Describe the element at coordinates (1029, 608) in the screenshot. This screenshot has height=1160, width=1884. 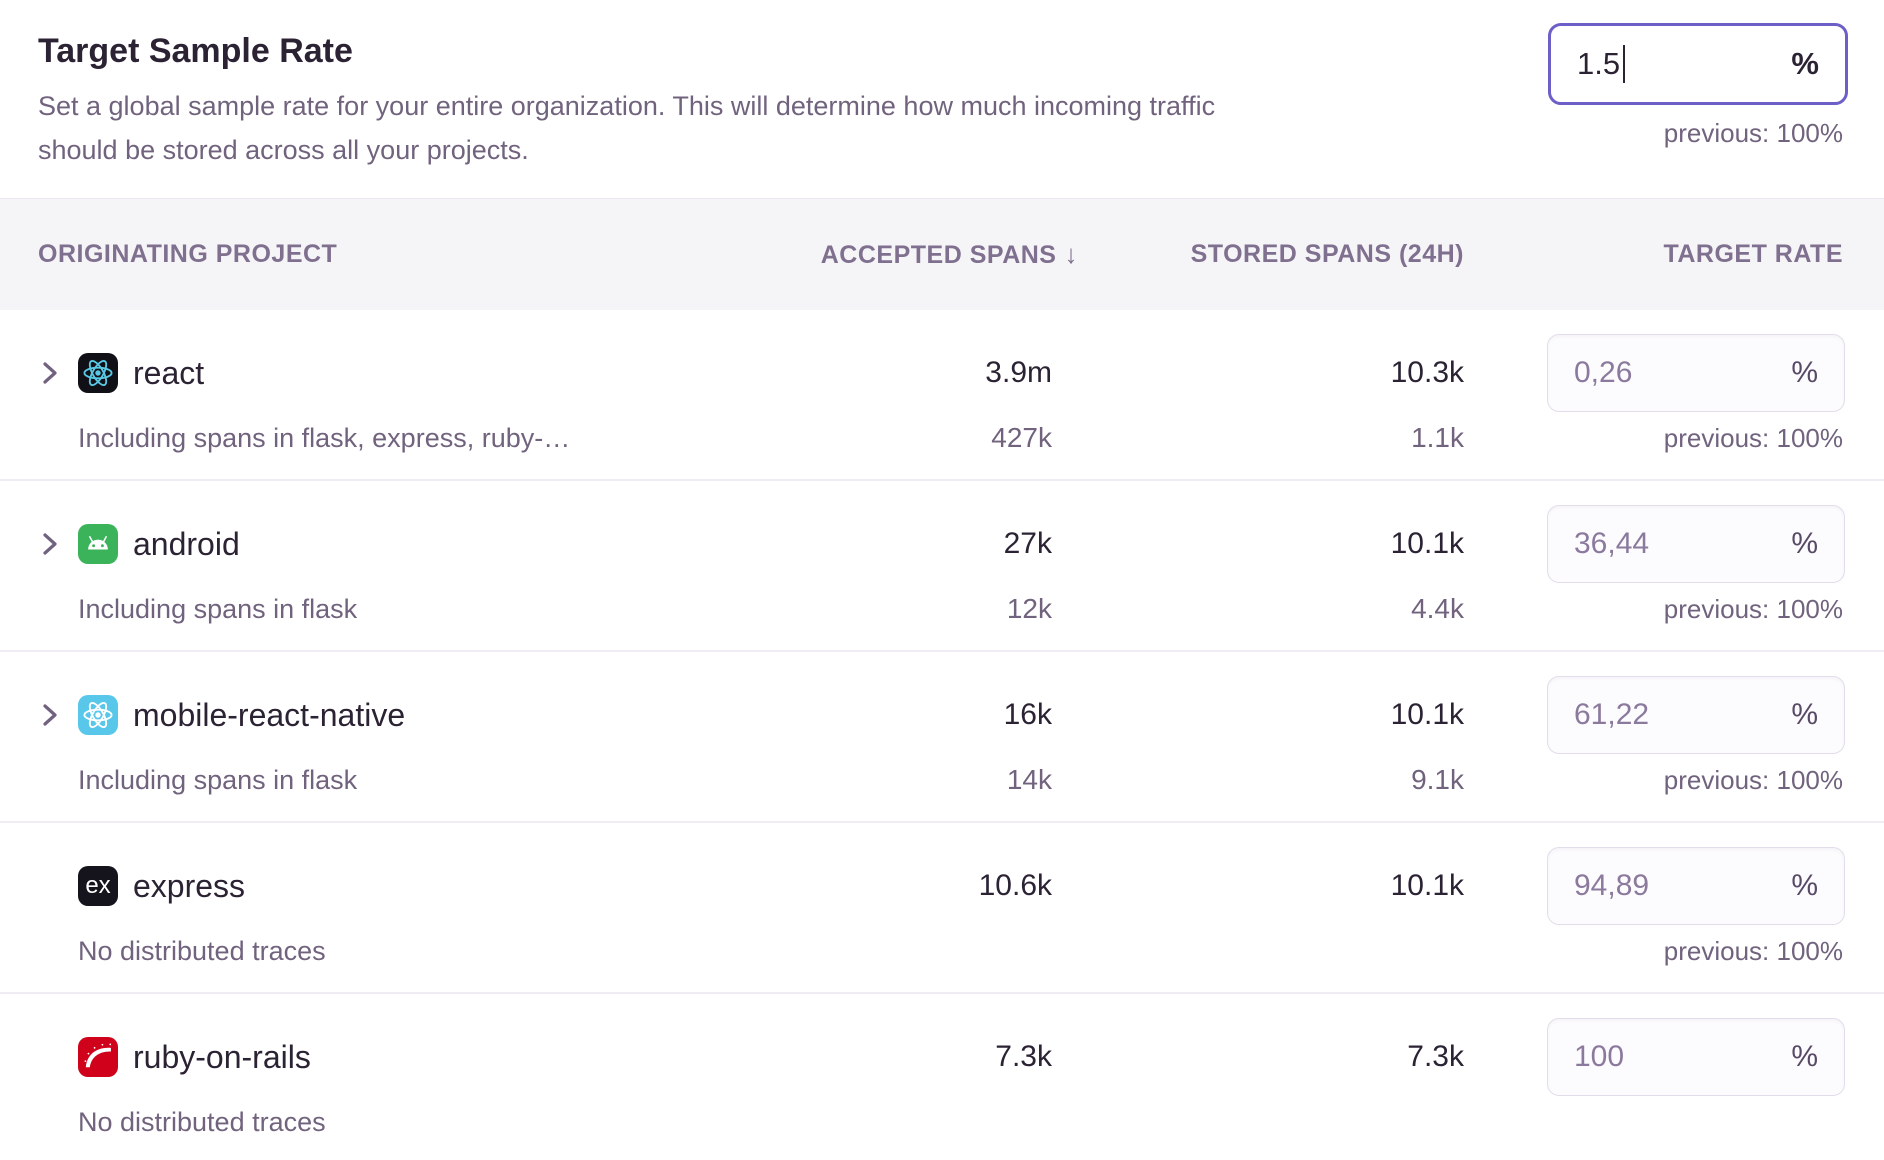
I see `sub-accepted-spans-value: 12k` at that location.